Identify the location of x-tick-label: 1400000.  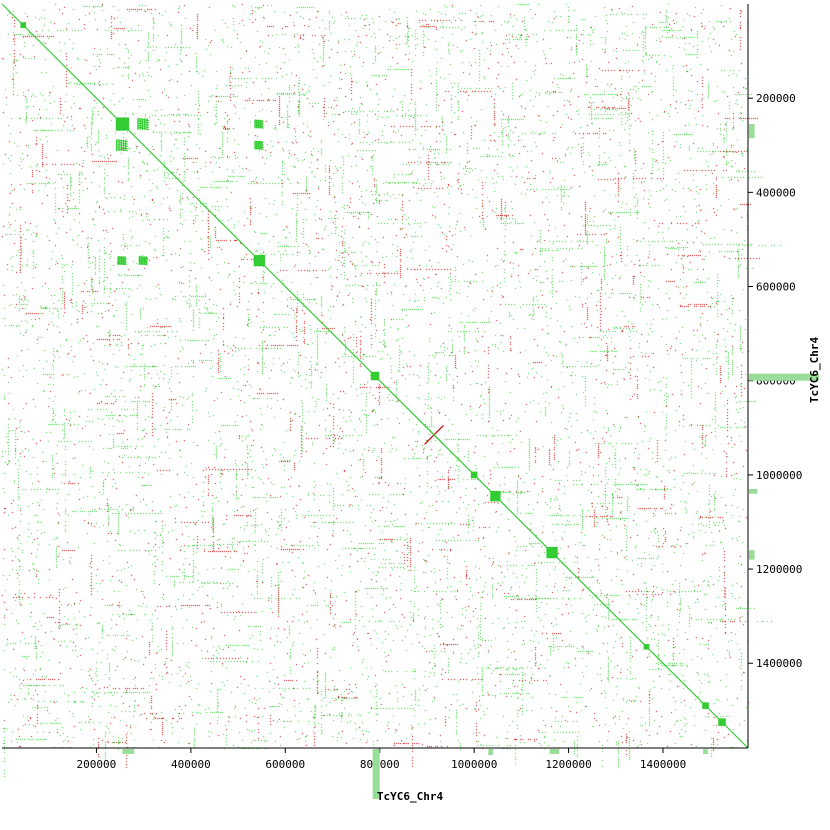
(663, 764).